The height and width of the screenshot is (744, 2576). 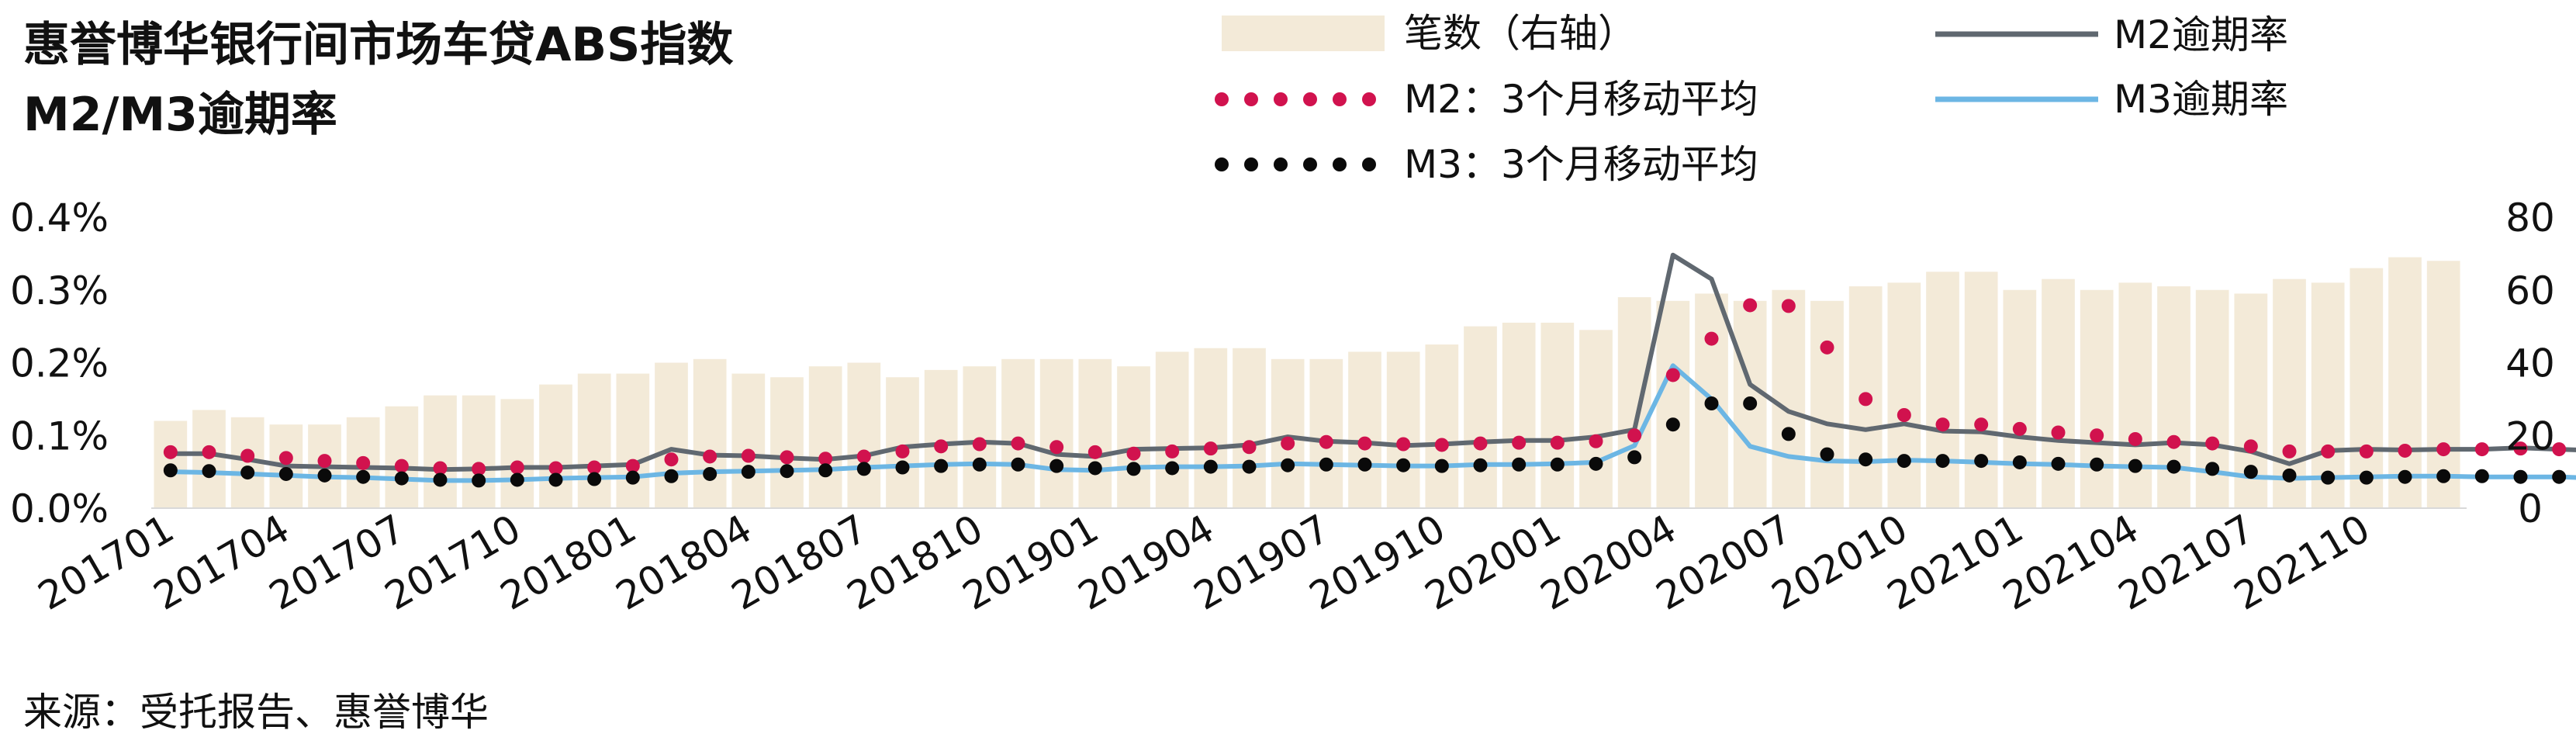 What do you see at coordinates (1303, 34) in the screenshot?
I see `legend-swatch-bars` at bounding box center [1303, 34].